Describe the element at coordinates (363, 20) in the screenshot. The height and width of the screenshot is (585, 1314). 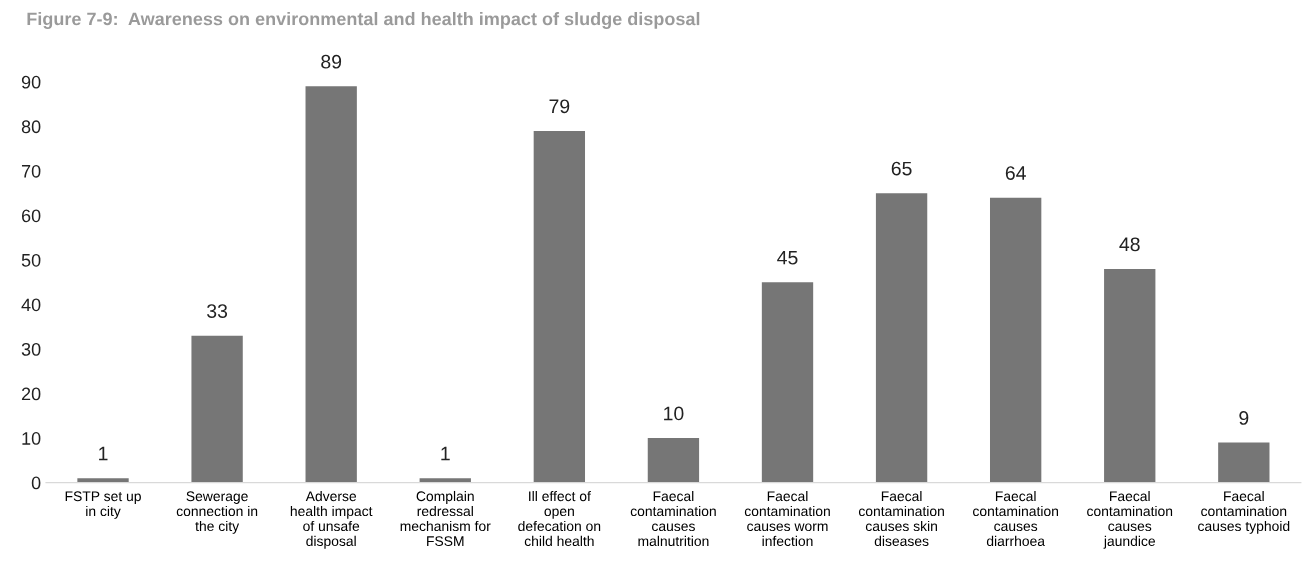
I see `chart-title: Figure 7-9: Awareness on environmental and health impact of sludge disposal` at that location.